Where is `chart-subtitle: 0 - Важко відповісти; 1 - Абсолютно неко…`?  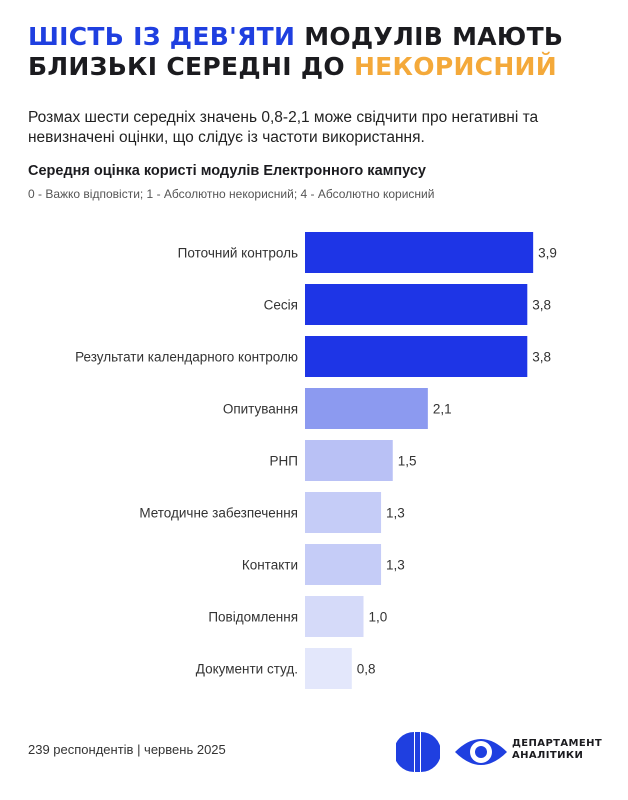
chart-subtitle: 0 - Важко відповісти; 1 - Абсолютно неко… is located at coordinates (231, 194).